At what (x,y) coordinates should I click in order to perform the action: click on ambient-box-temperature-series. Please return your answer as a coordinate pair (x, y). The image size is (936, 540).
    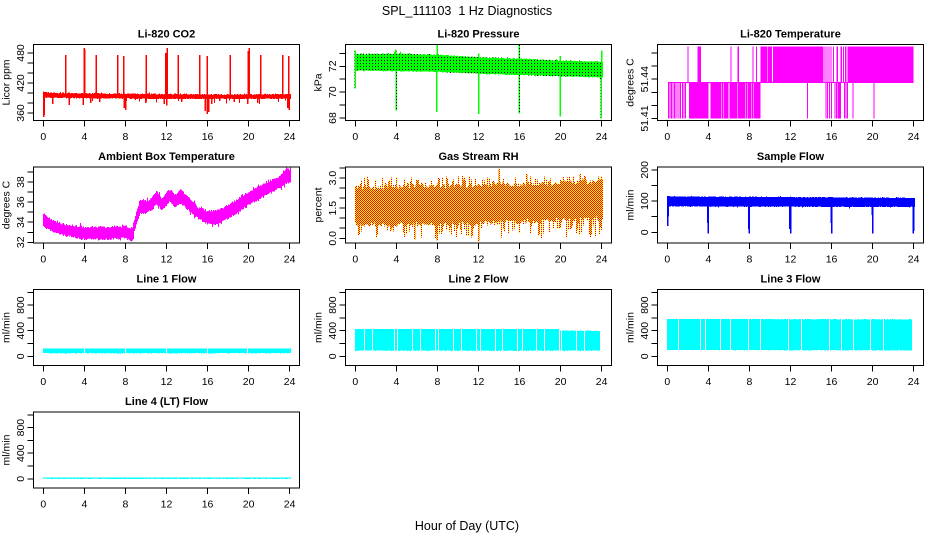
    Looking at the image, I should click on (167, 204).